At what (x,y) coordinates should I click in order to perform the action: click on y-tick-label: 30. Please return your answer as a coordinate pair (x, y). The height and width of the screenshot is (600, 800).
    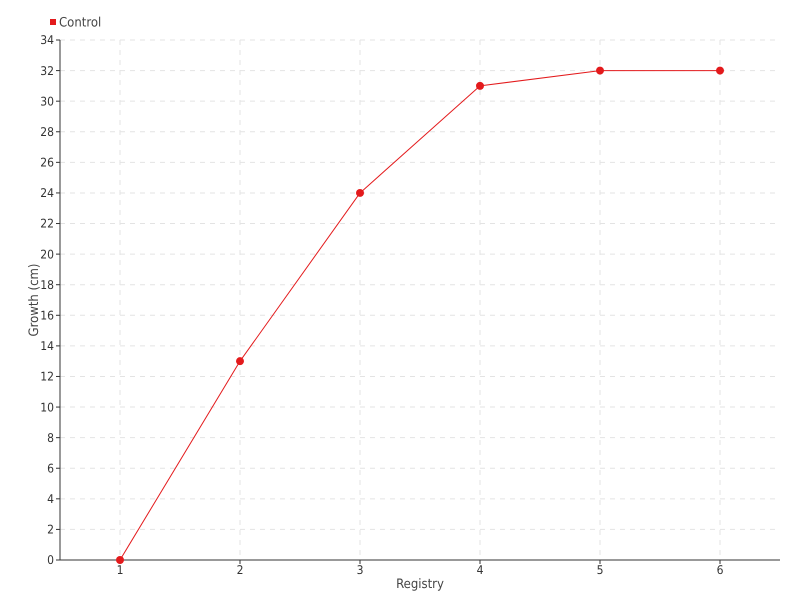
    Looking at the image, I should click on (47, 101).